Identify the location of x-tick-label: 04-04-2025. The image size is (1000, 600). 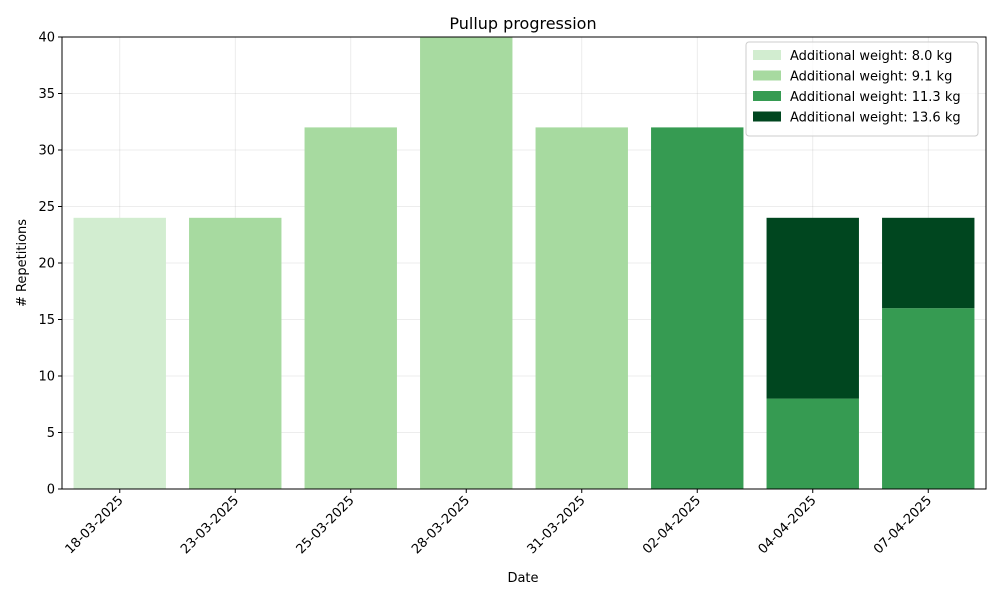
(788, 525).